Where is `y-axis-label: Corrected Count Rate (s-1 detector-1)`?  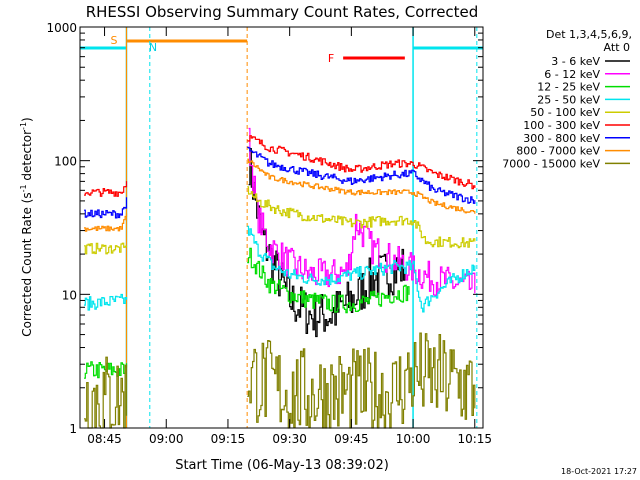 y-axis-label: Corrected Count Rate (s-1 detector-1) is located at coordinates (26, 226).